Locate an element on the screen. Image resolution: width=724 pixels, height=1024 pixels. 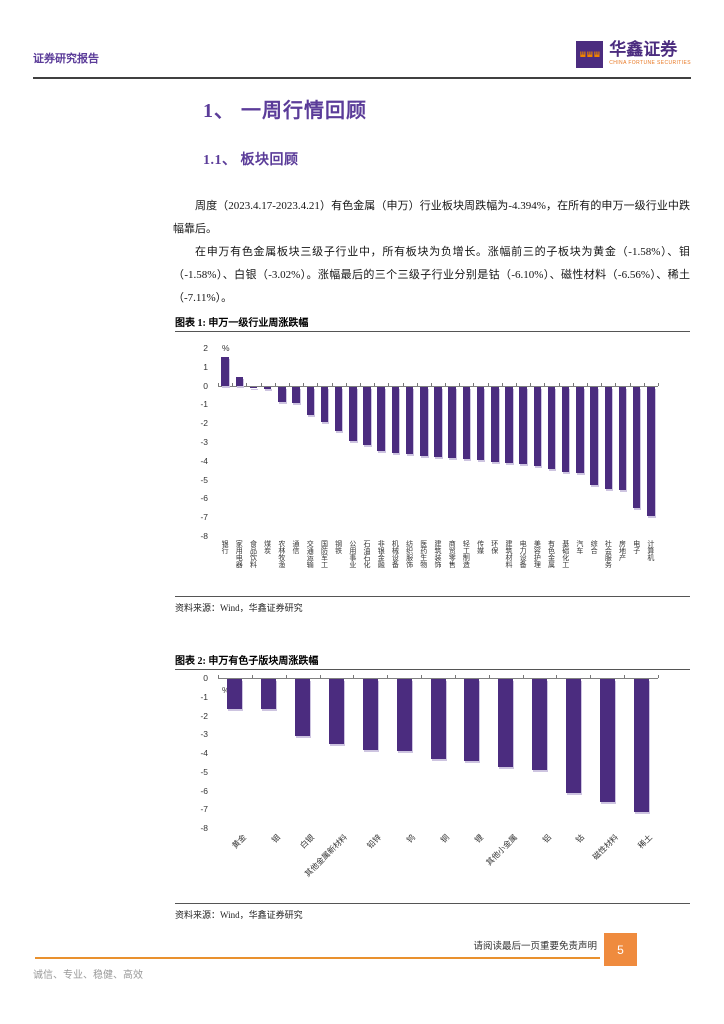
x-axis-category-label: 建筑装饰 is located at coordinates (437, 554).